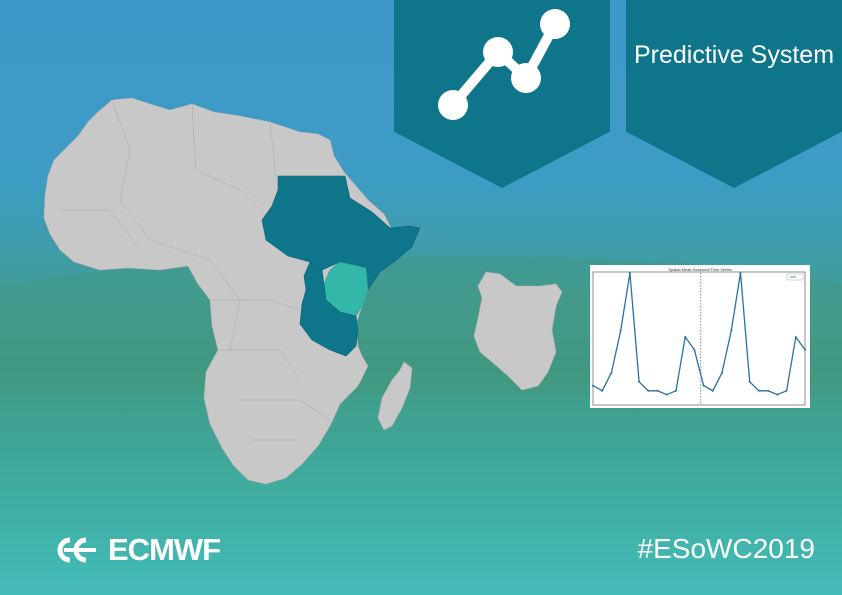 This screenshot has height=595, width=842. I want to click on series-line, so click(699, 334).